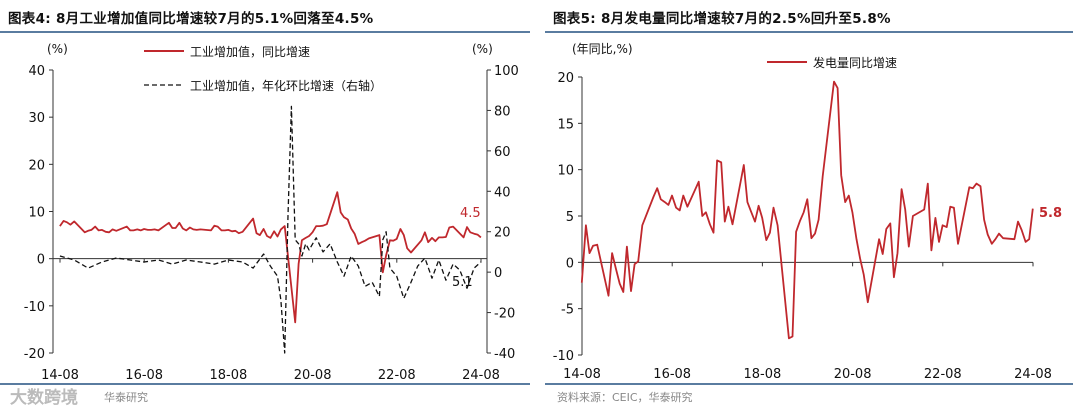  What do you see at coordinates (570, 217) in the screenshot?
I see `left-tick-label: 5` at bounding box center [570, 217].